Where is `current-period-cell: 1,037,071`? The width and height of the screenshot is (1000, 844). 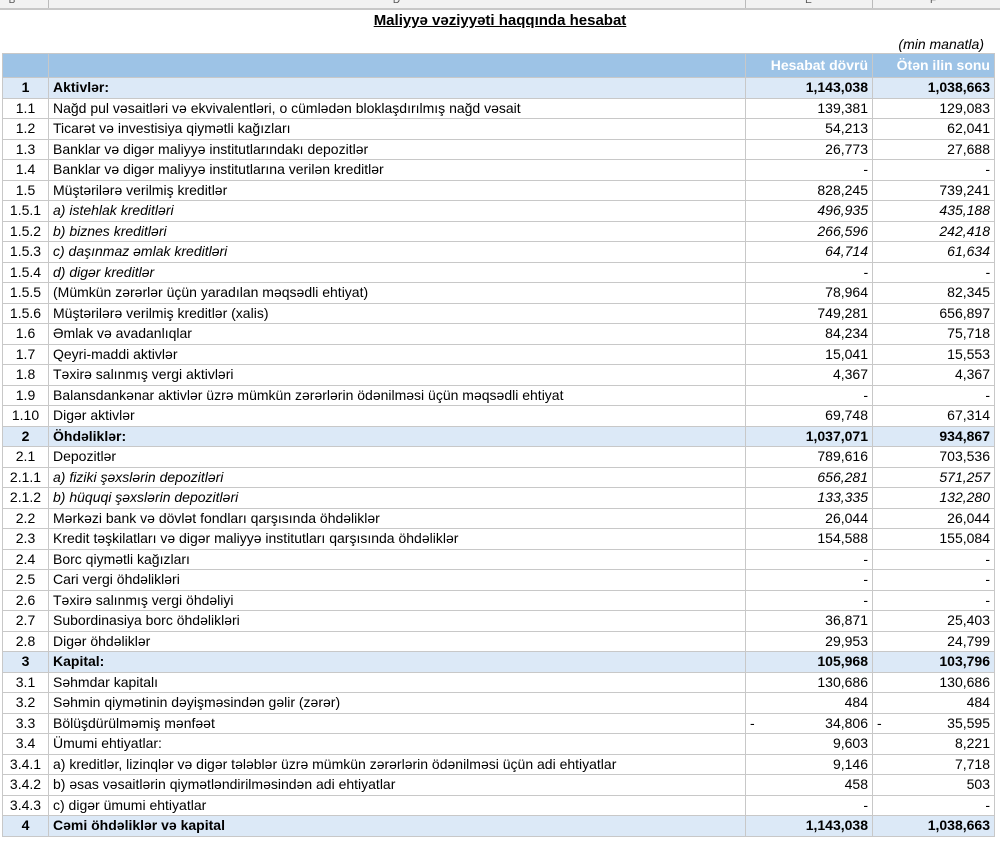
current-period-cell: 1,037,071 is located at coordinates (809, 436).